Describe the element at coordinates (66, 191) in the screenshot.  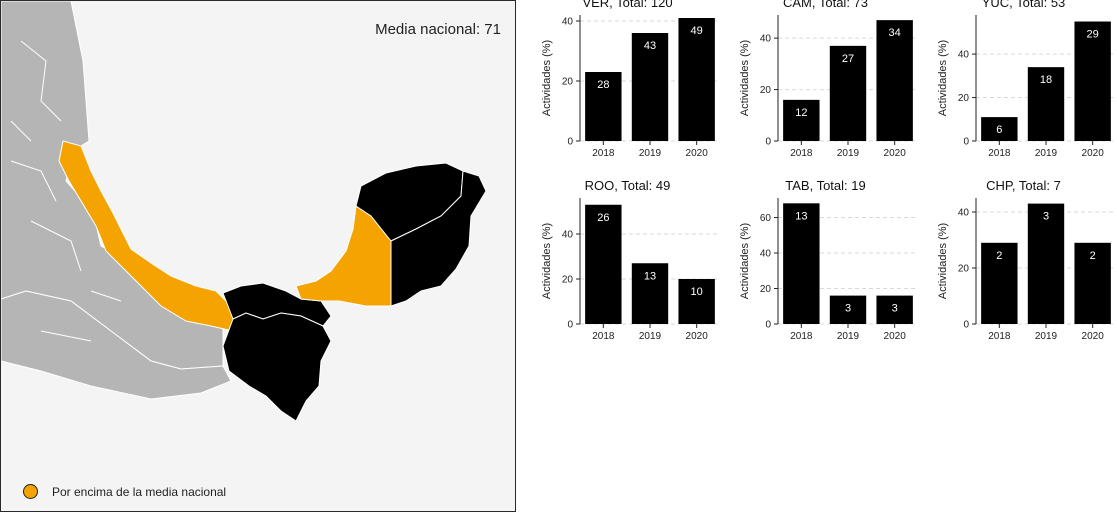
I see `map-state-borders` at that location.